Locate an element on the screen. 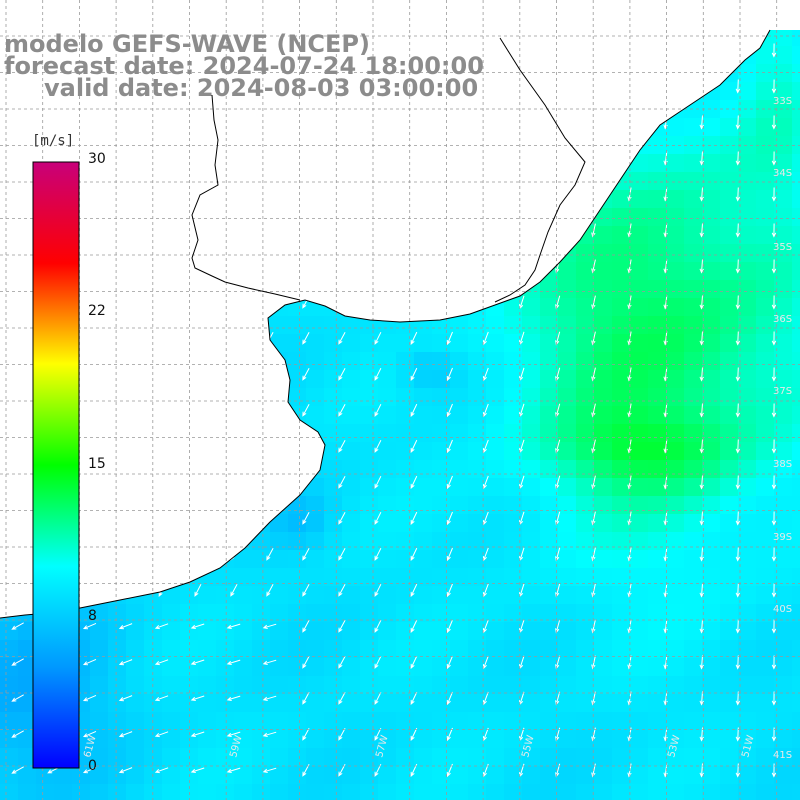 The height and width of the screenshot is (800, 800). latitude-label: 33S is located at coordinates (782, 101).